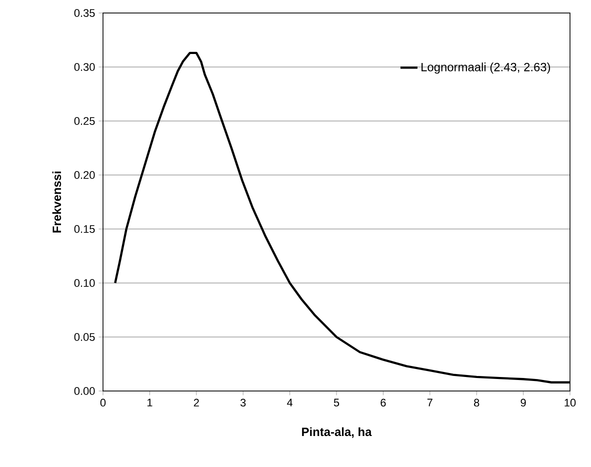  Describe the element at coordinates (84, 391) in the screenshot. I see `y-tick-label: 0.00` at that location.